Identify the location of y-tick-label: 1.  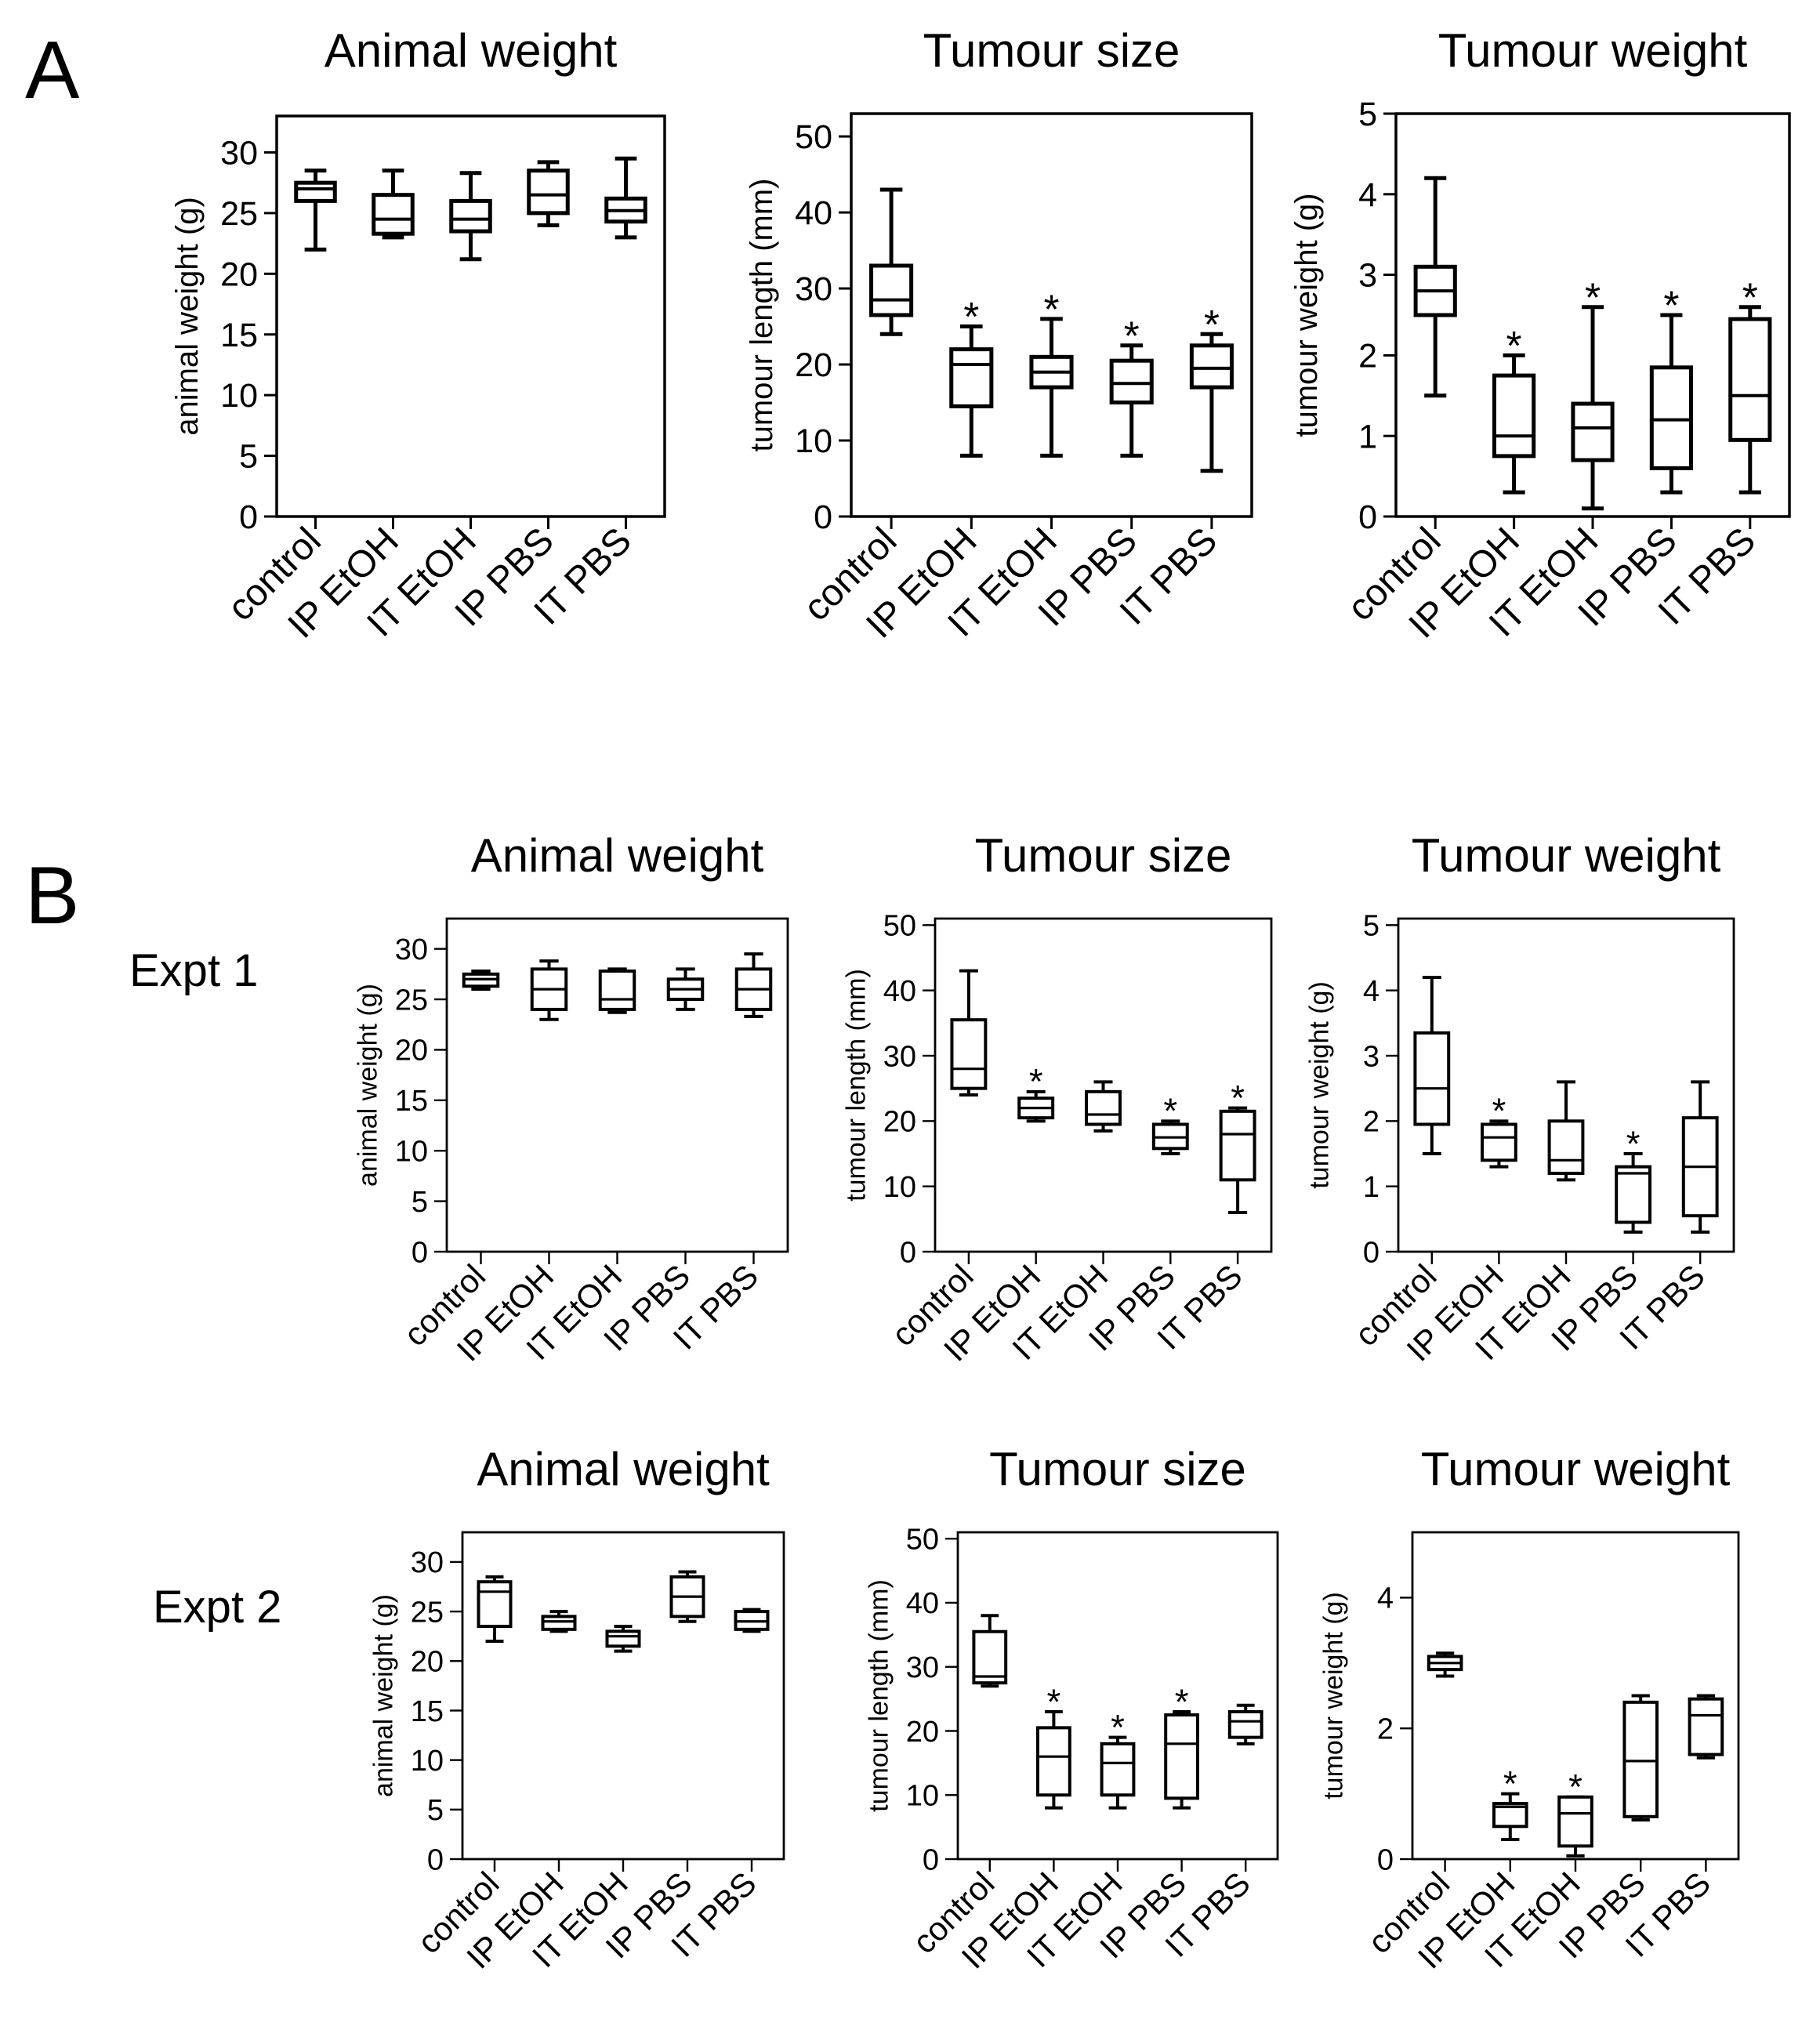
(1371, 1187).